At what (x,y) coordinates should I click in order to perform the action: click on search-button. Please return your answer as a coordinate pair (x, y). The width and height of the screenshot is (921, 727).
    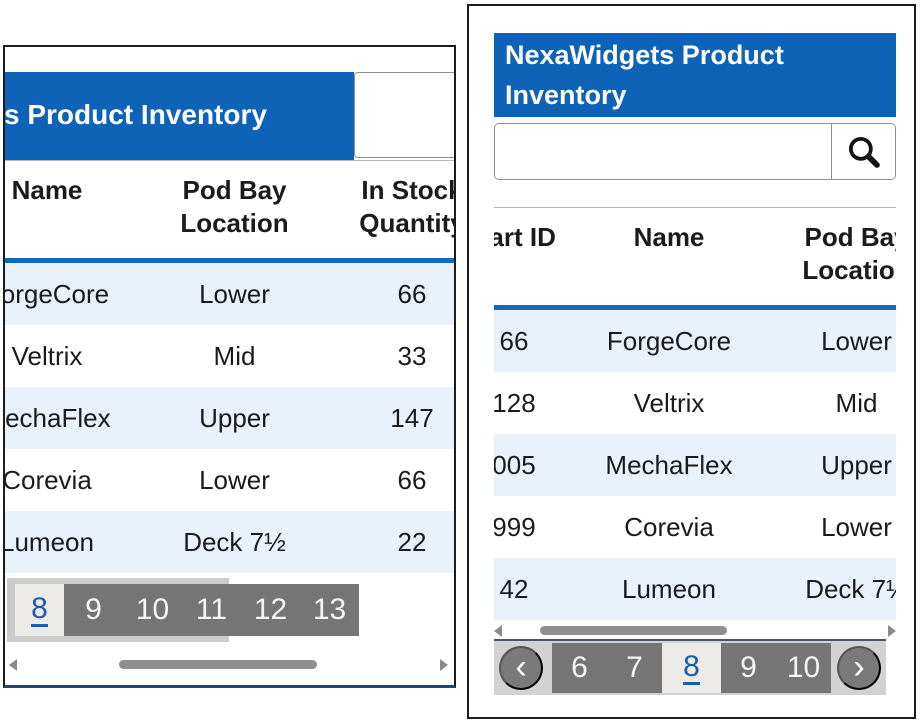
    Looking at the image, I should click on (863, 151).